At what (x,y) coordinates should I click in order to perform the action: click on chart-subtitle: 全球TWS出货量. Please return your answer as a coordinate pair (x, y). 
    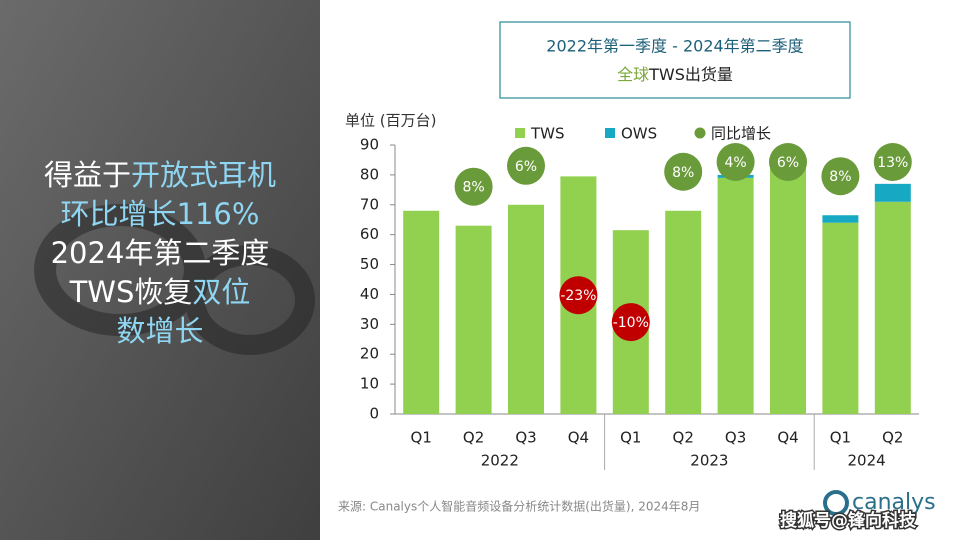
    Looking at the image, I should click on (675, 74).